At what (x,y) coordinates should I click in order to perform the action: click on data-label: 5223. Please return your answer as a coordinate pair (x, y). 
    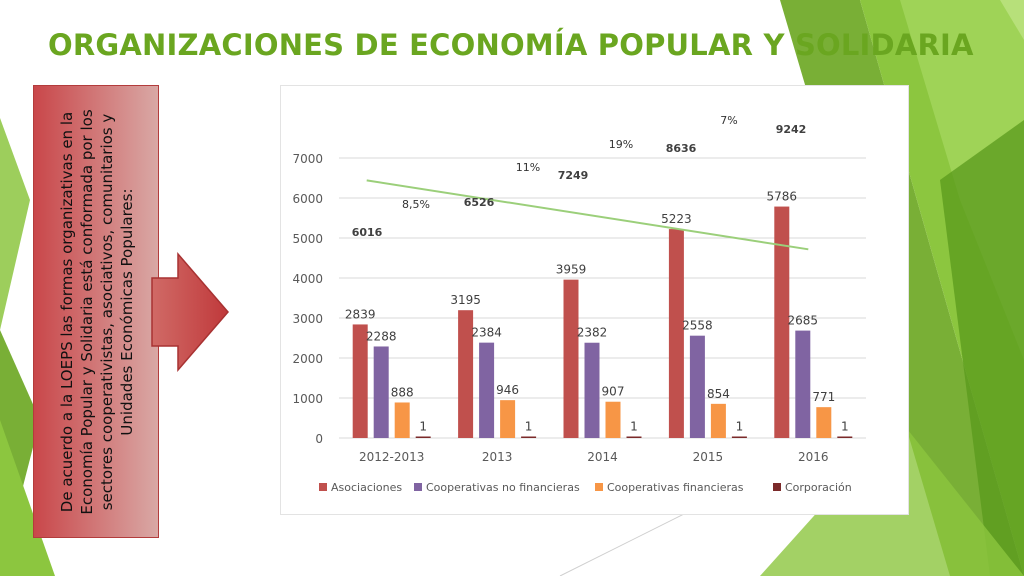
    Looking at the image, I should click on (676, 219).